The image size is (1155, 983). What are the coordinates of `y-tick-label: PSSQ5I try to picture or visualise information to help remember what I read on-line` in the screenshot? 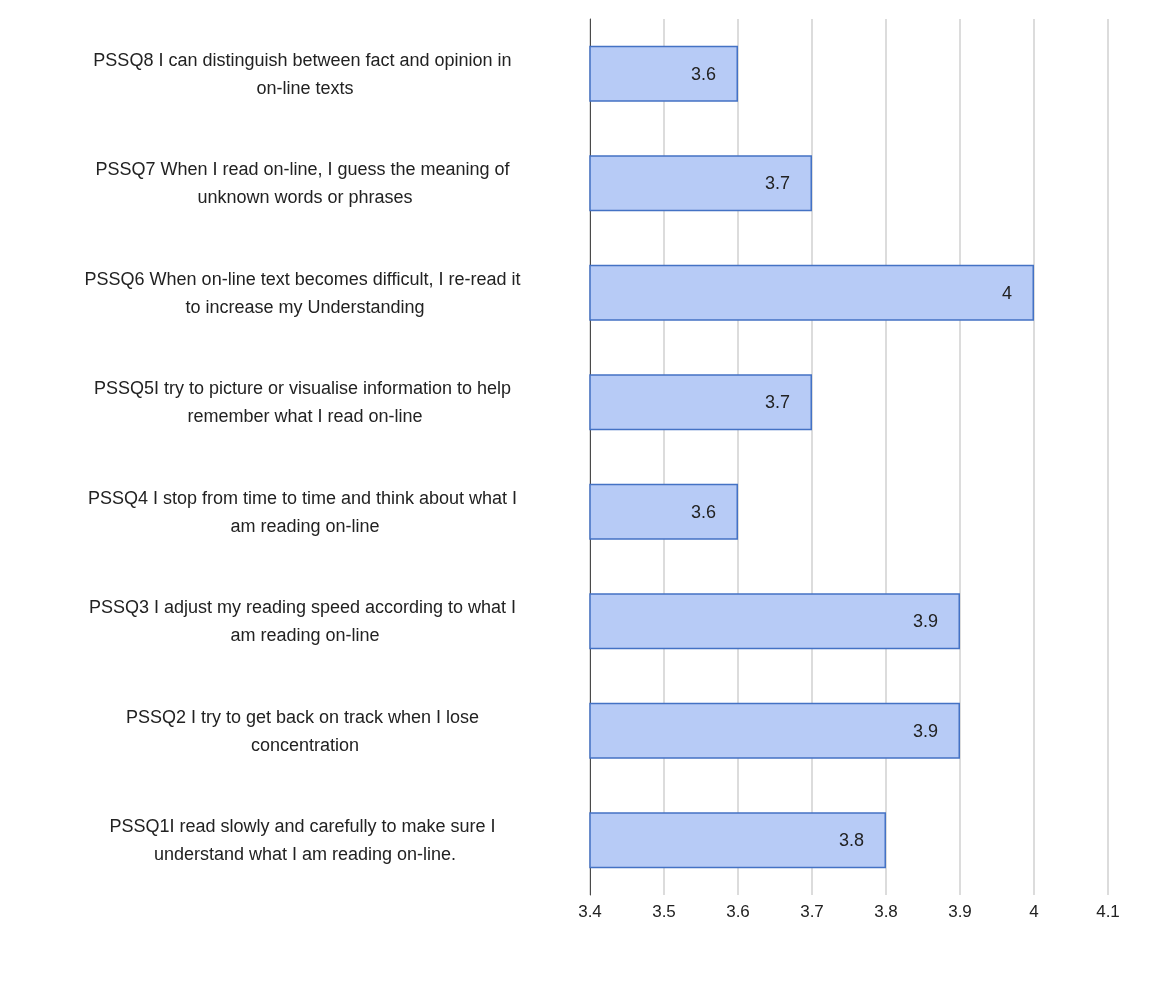 It's located at (305, 402).